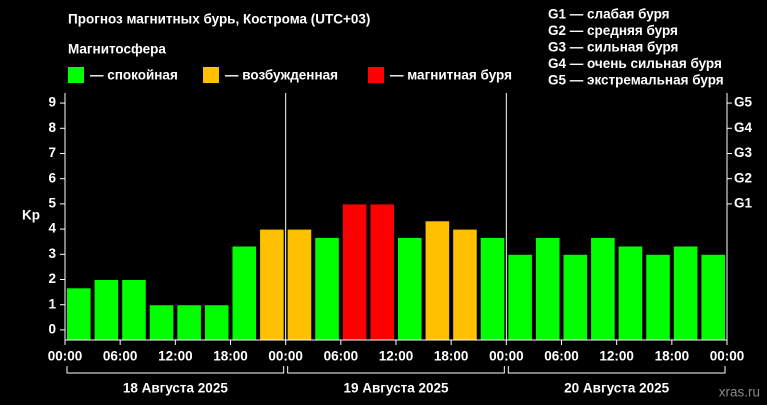 Image resolution: width=767 pixels, height=405 pixels. Describe the element at coordinates (743, 177) in the screenshot. I see `y2-tick-label: G2` at that location.